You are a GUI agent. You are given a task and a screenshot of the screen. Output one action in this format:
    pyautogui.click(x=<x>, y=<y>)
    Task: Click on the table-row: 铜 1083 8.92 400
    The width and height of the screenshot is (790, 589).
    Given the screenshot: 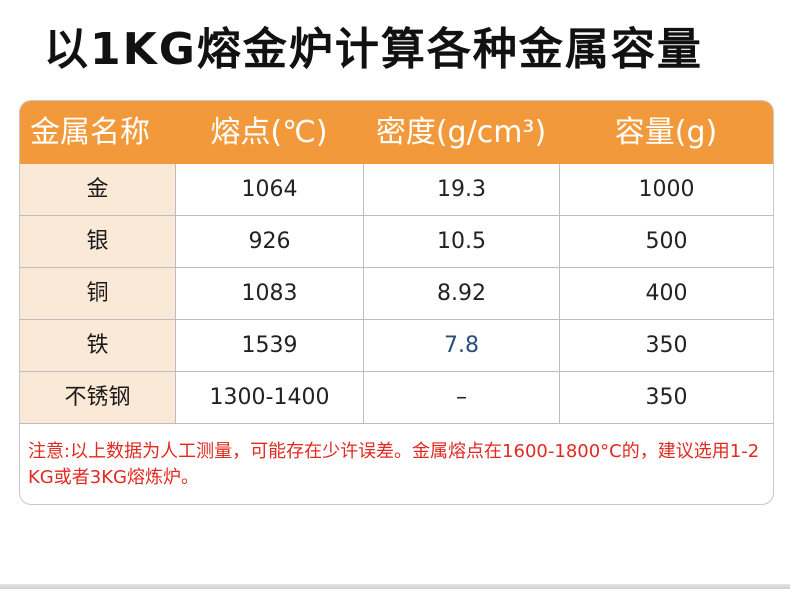 What is the action you would take?
    pyautogui.click(x=396, y=294)
    